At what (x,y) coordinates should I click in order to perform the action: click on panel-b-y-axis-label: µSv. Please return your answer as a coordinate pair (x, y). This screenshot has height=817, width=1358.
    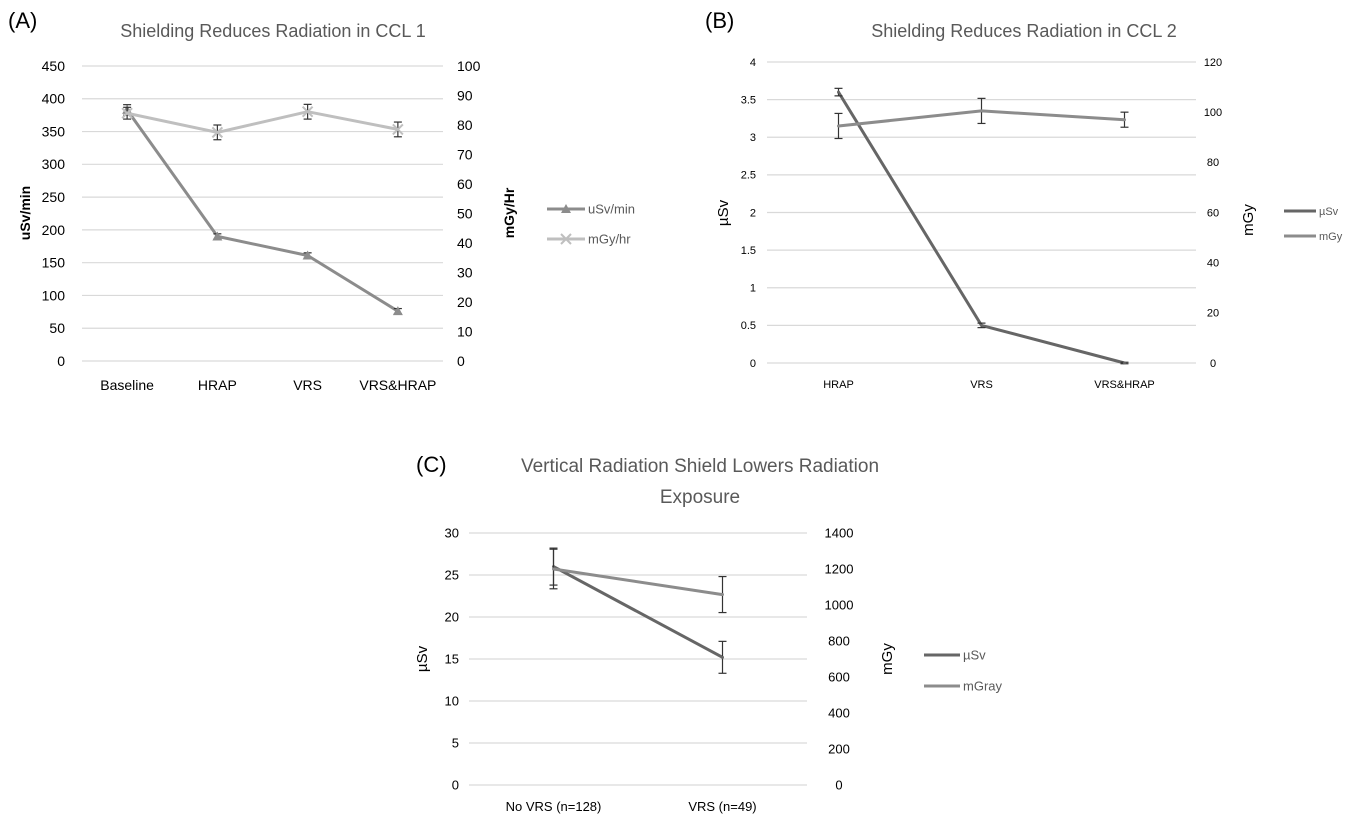
    Looking at the image, I should click on (723, 212).